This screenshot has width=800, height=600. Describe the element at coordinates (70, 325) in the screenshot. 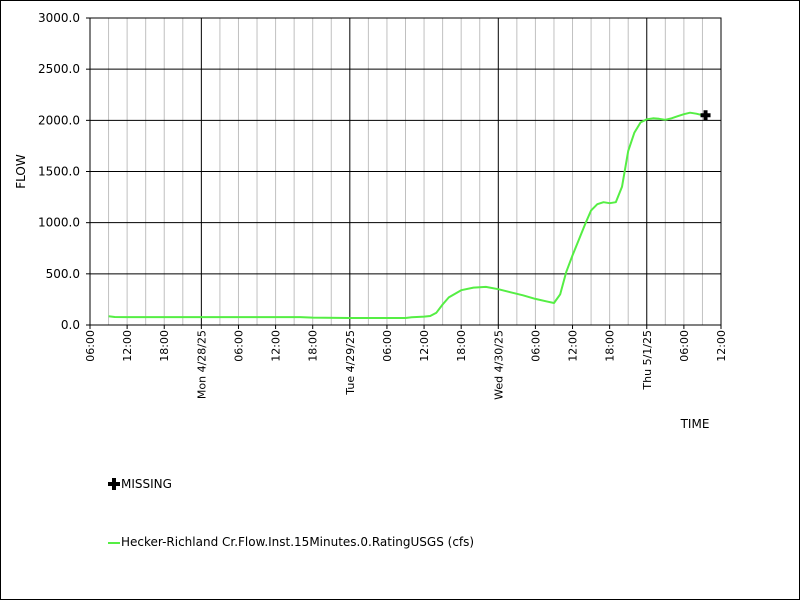

I see `y-tick-label: 0.0` at that location.